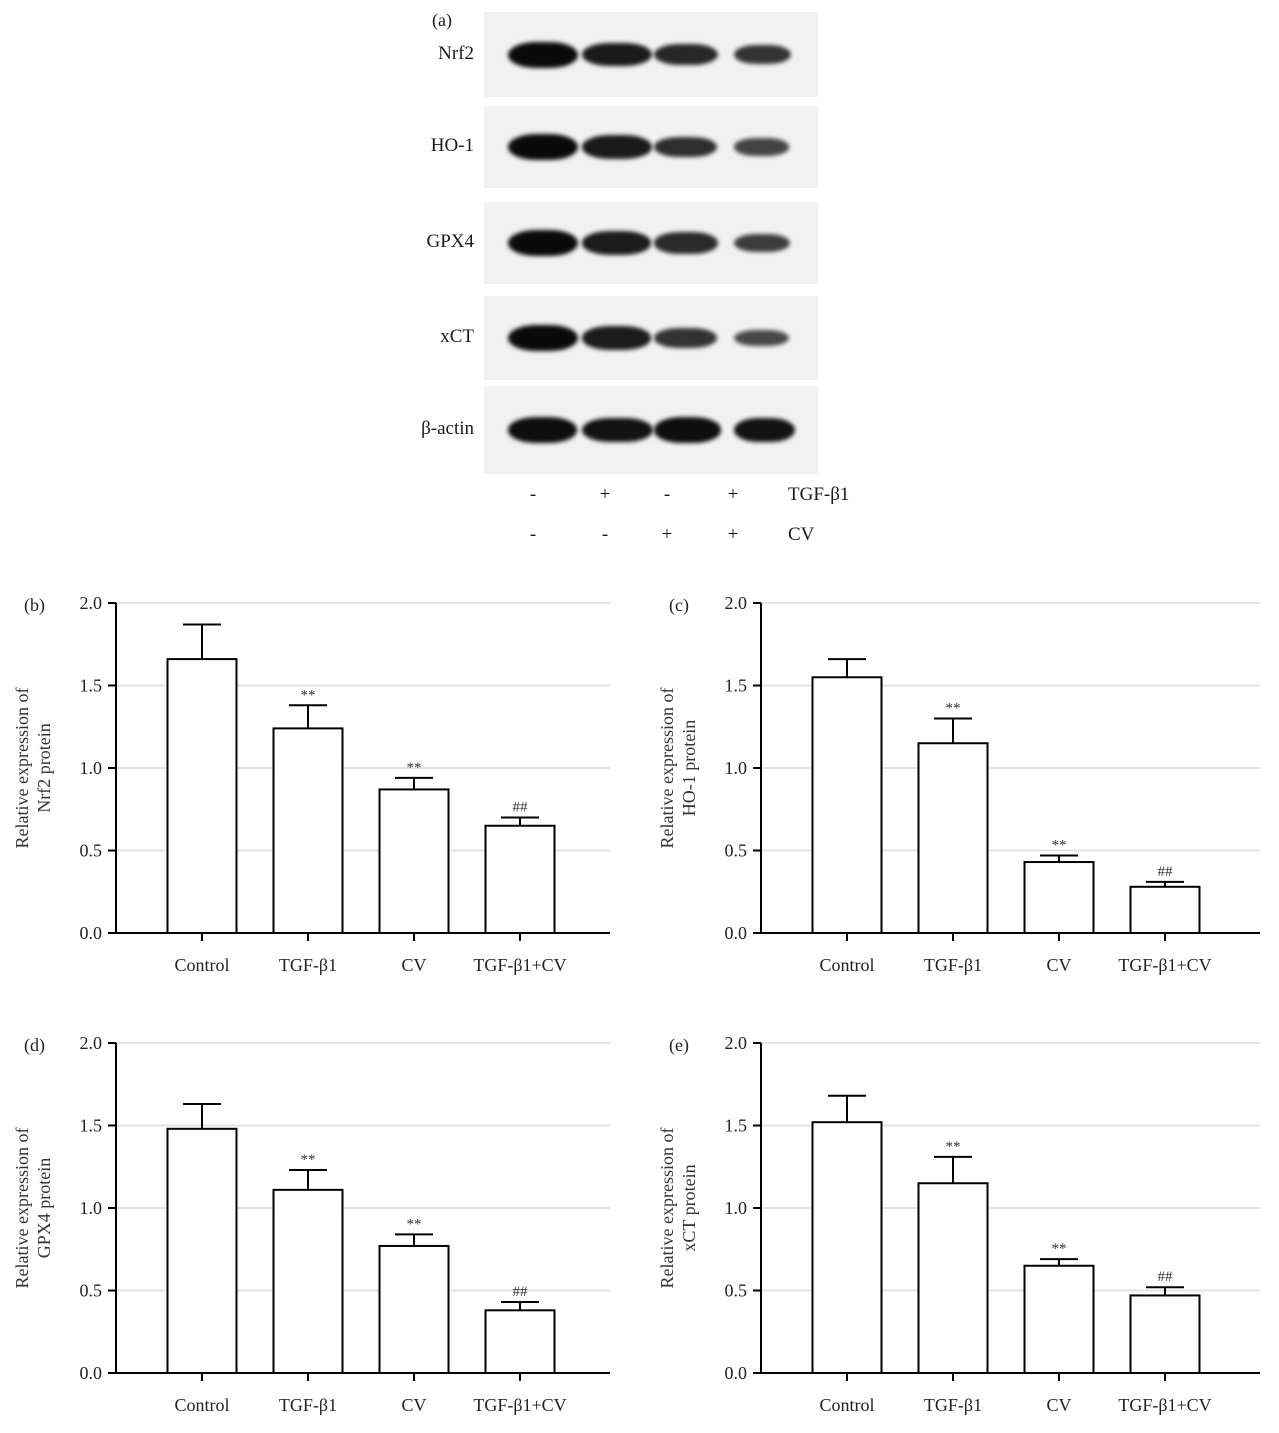 This screenshot has width=1279, height=1433. I want to click on svg-text: xCT protein, so click(689, 1207).